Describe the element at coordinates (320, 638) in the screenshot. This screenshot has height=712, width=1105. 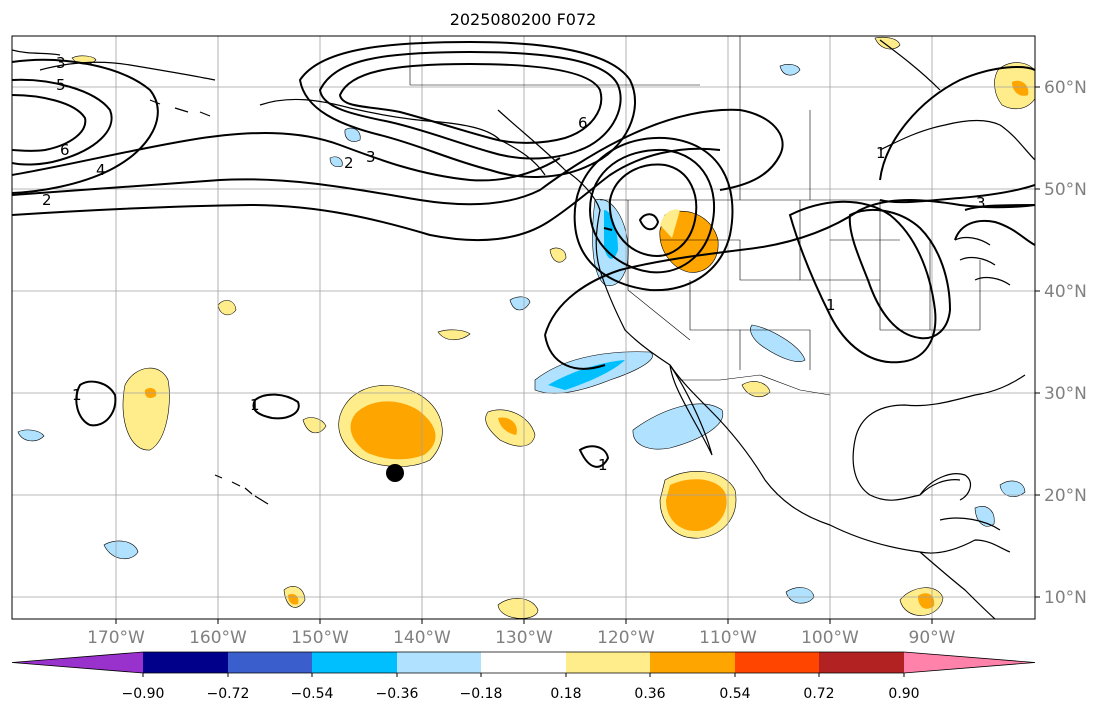
I see `lon-label: 150°W` at that location.